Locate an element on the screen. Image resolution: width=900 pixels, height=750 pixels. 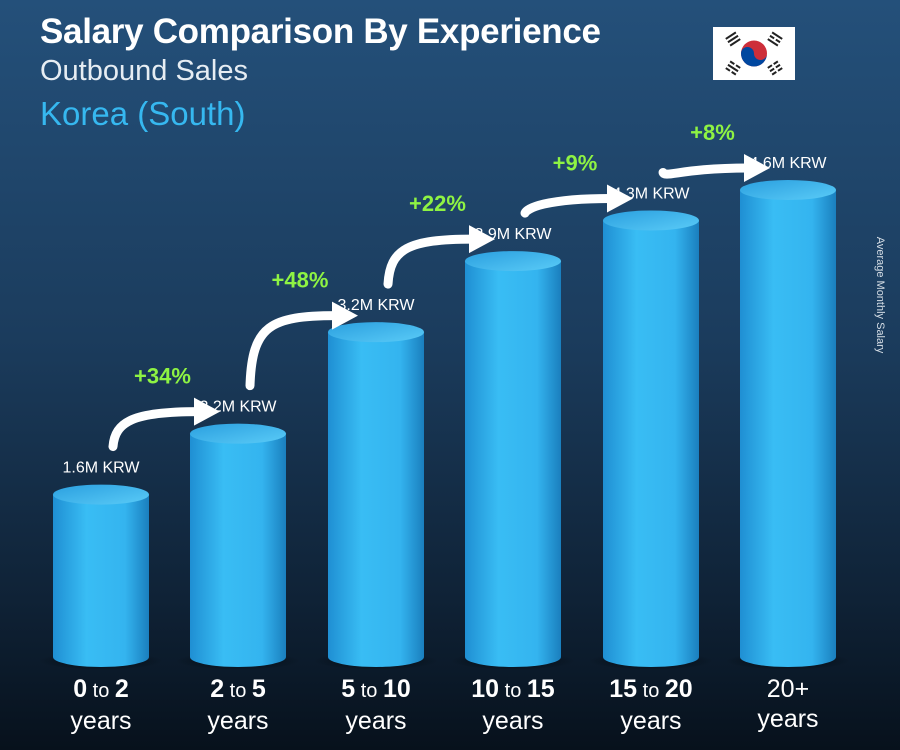
increase-label: +22% is located at coordinates (437, 203).